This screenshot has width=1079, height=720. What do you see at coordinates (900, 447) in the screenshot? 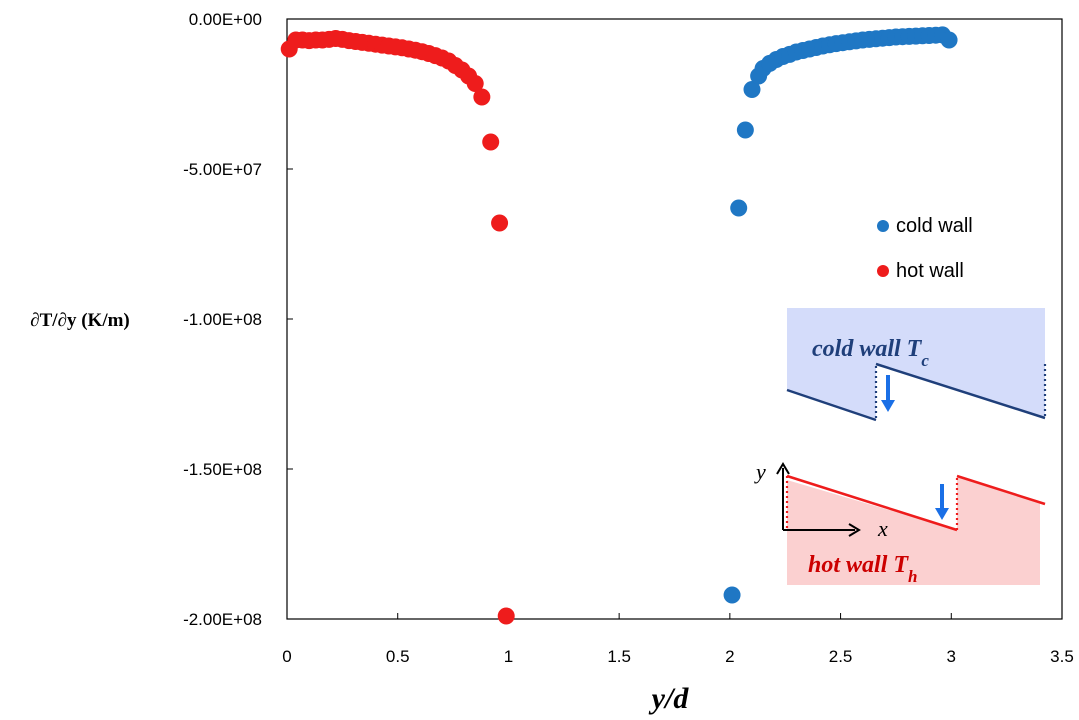
I see `inset-diagram: cold wall Tc hot wall Th y x` at bounding box center [900, 447].